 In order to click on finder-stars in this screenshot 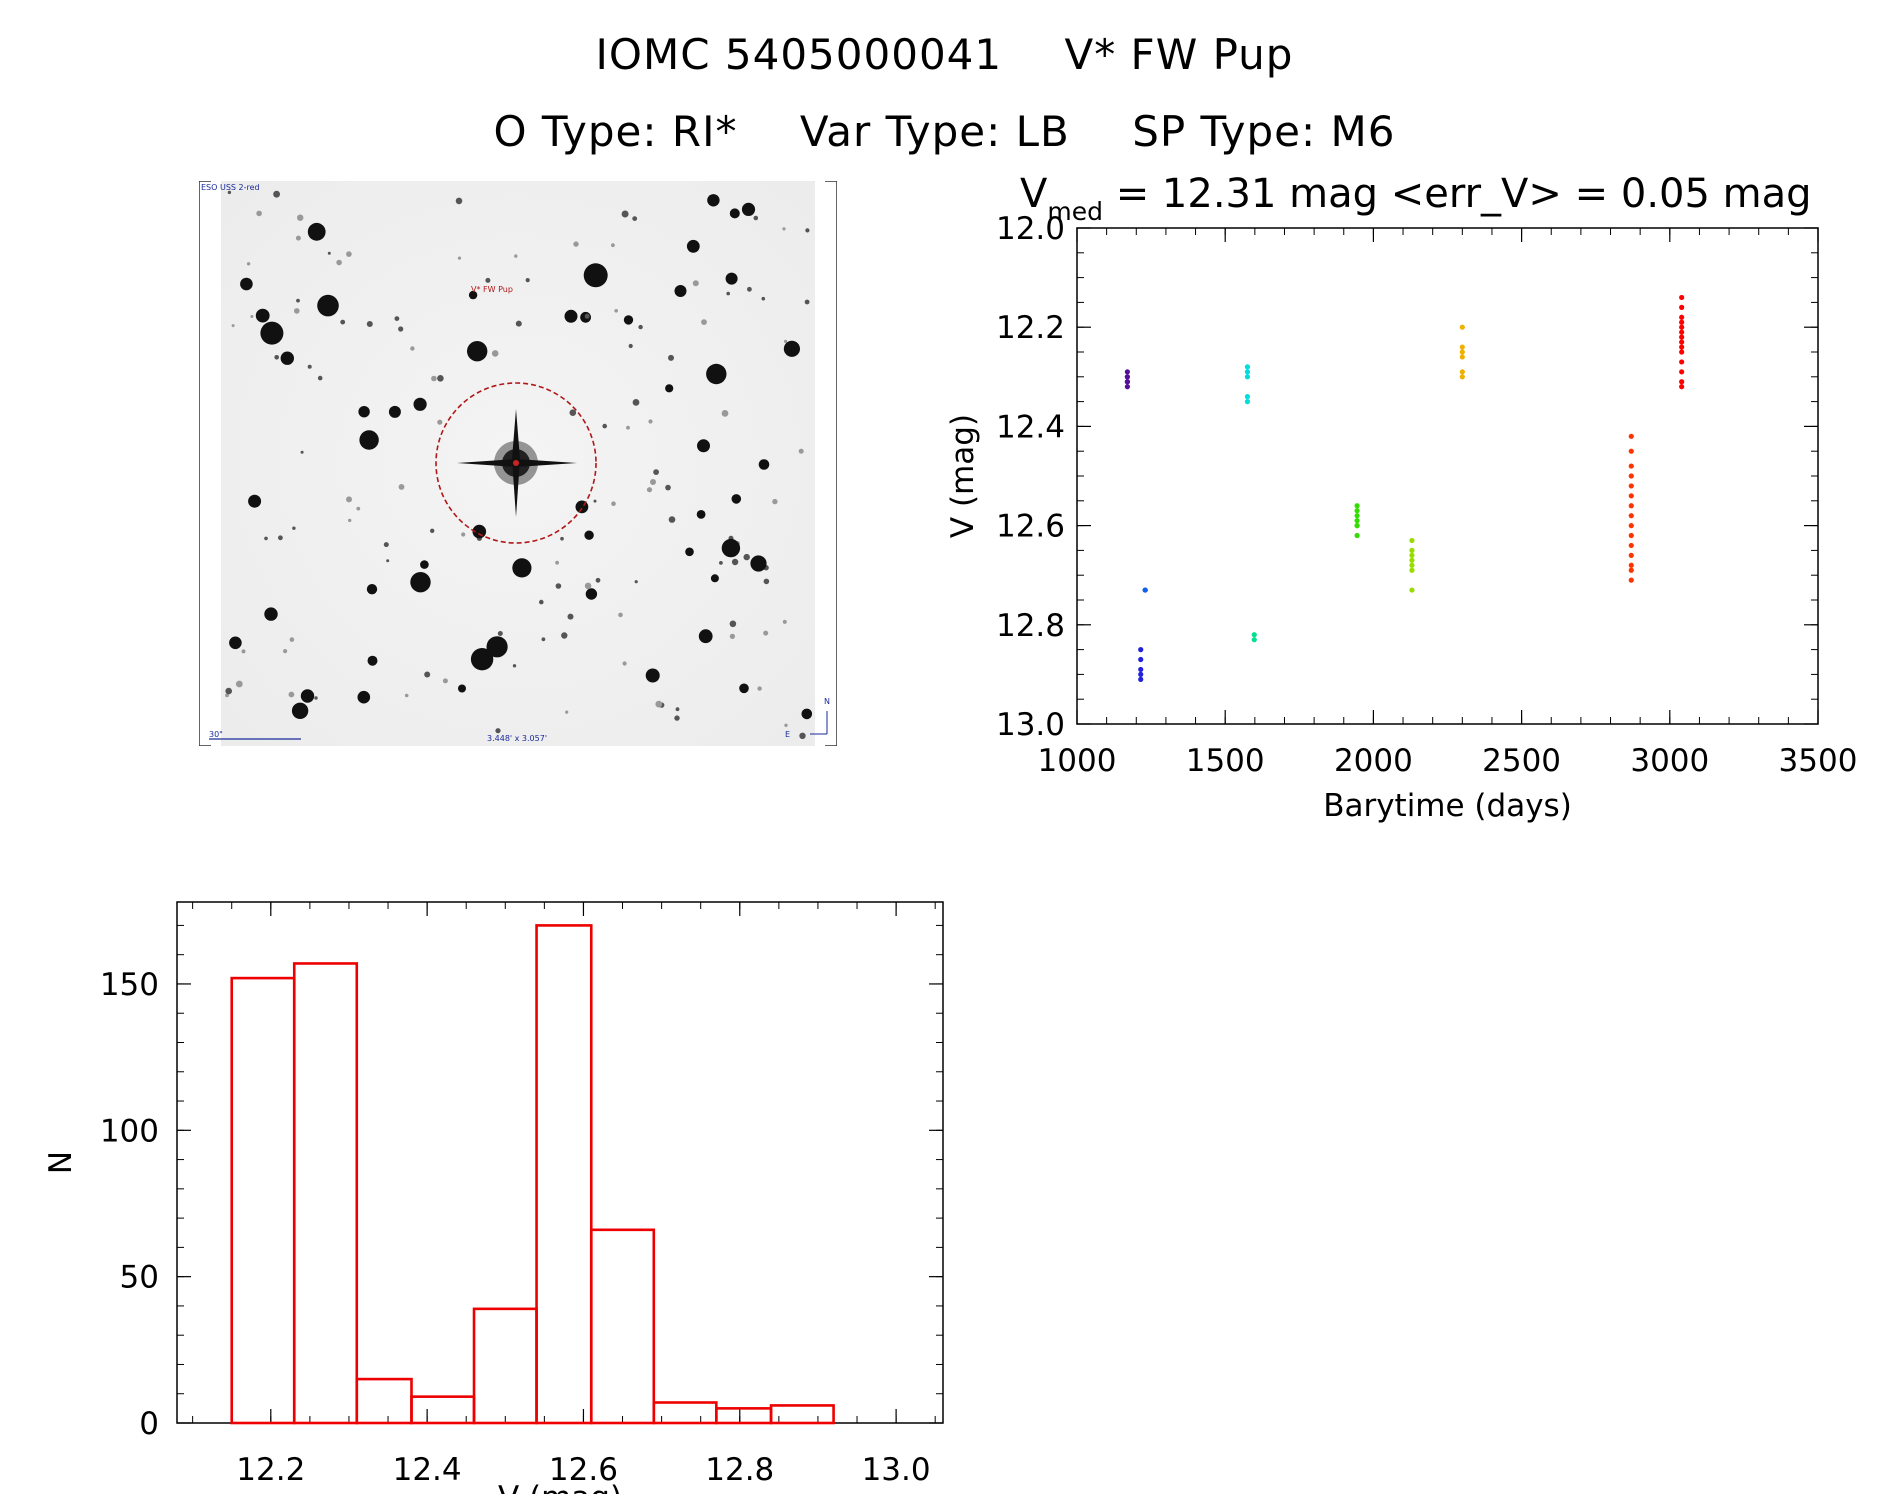, I will do `click(519, 464)`.